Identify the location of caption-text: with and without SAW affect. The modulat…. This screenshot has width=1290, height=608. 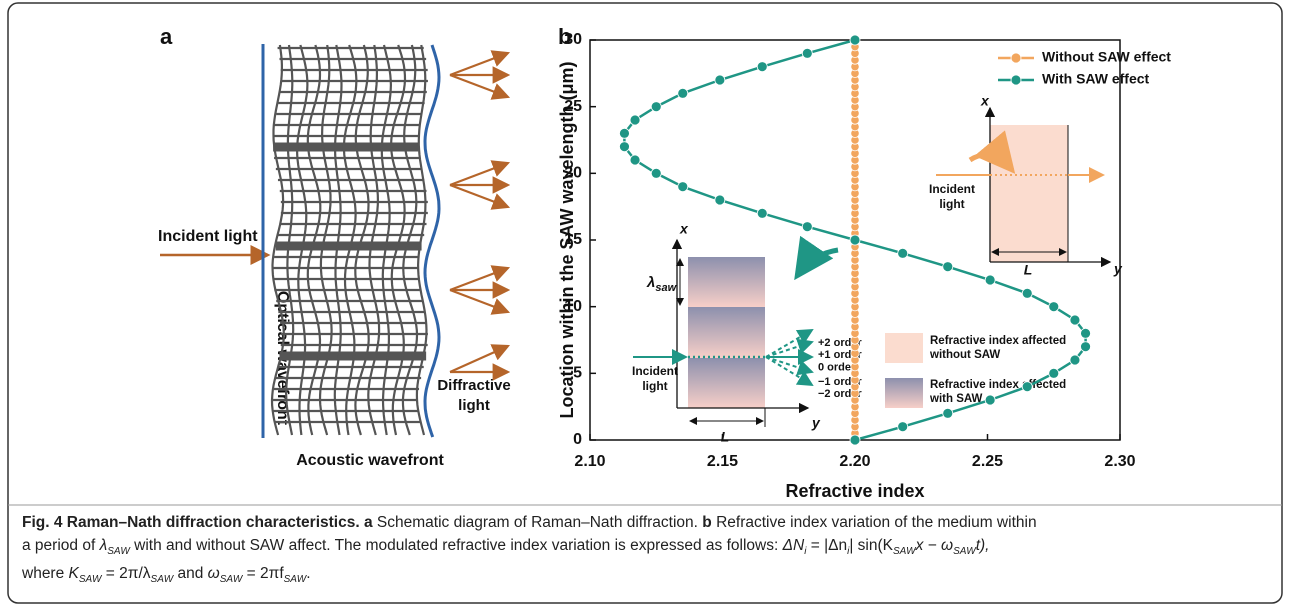
(456, 545).